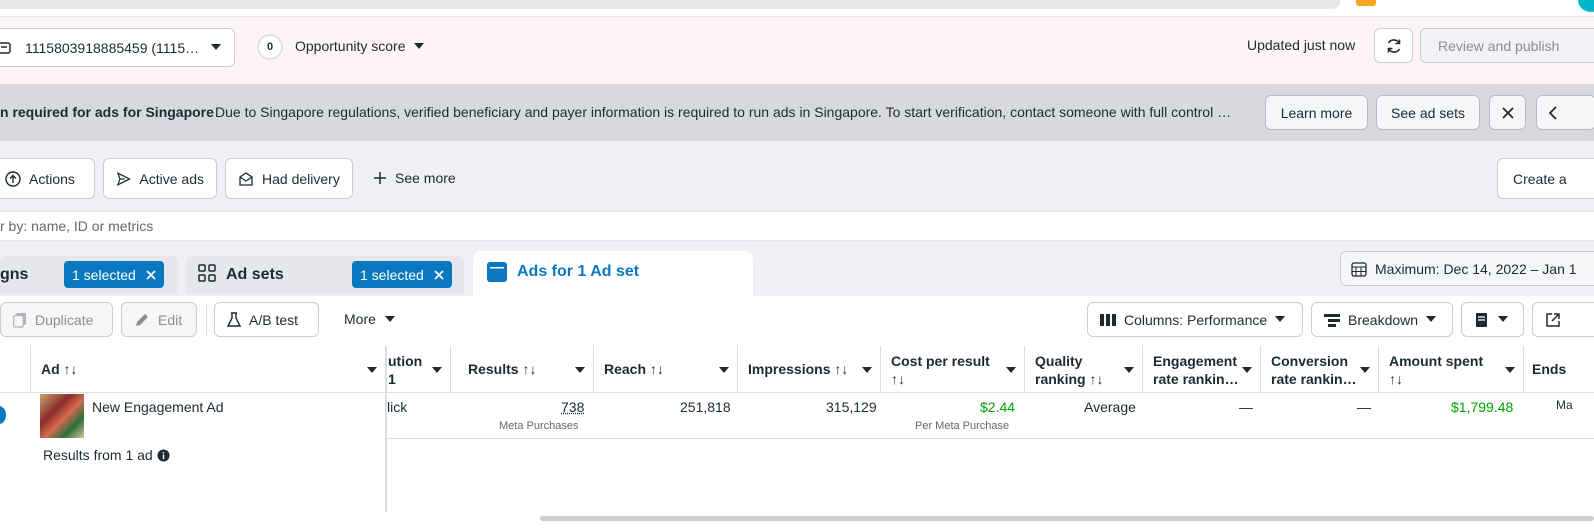 Image resolution: width=1594 pixels, height=528 pixels. What do you see at coordinates (1110, 407) in the screenshot?
I see `quality-cell: Average` at bounding box center [1110, 407].